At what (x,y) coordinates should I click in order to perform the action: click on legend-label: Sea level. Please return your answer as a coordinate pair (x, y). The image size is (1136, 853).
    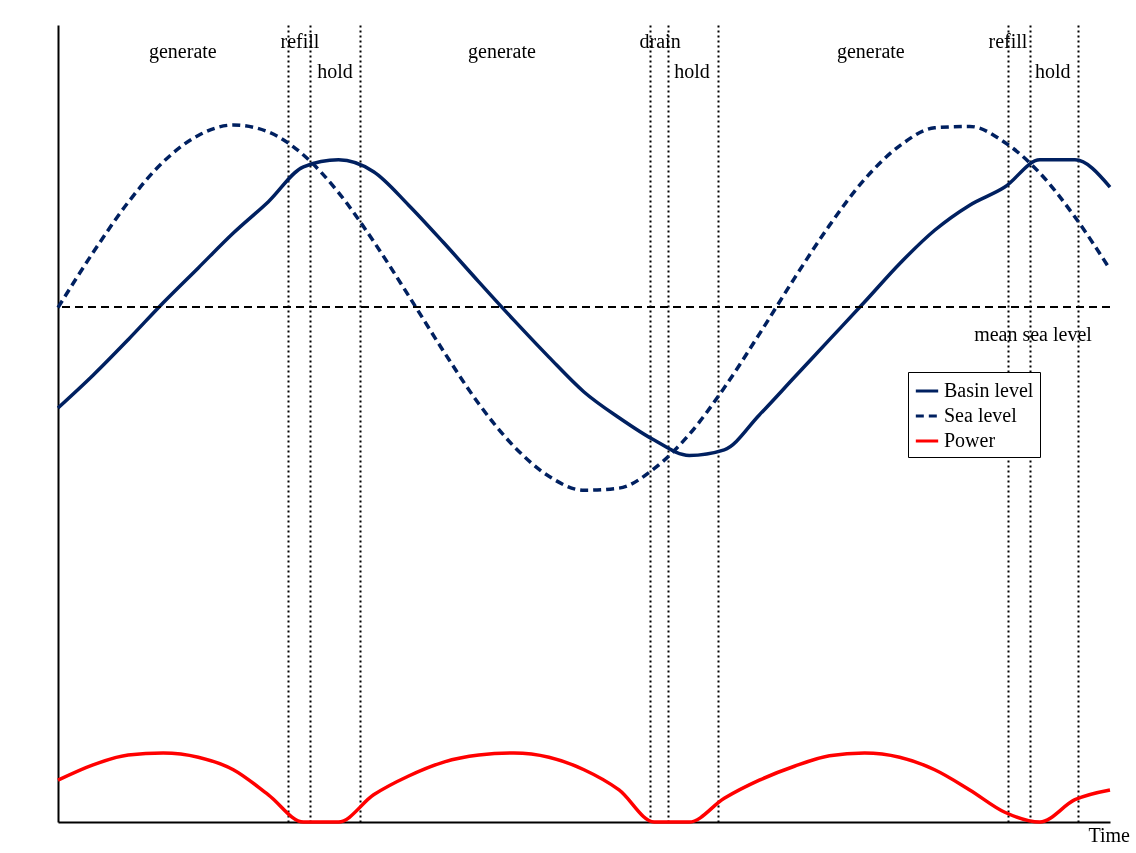
    Looking at the image, I should click on (981, 415).